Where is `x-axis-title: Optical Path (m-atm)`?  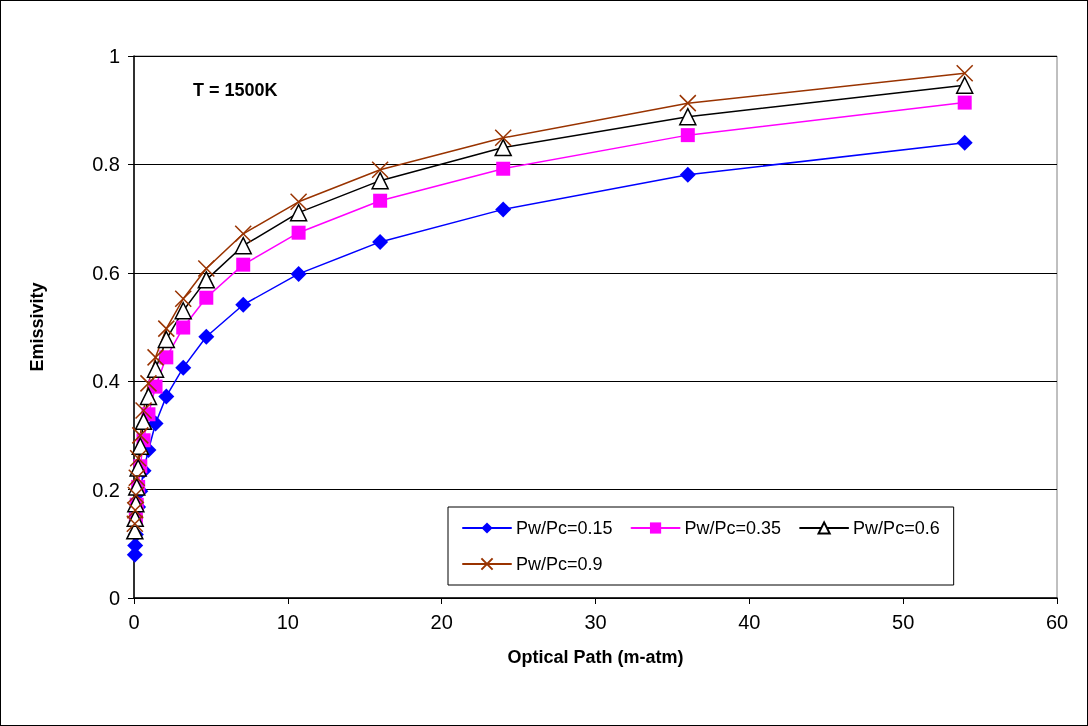 x-axis-title: Optical Path (m-atm) is located at coordinates (595, 657).